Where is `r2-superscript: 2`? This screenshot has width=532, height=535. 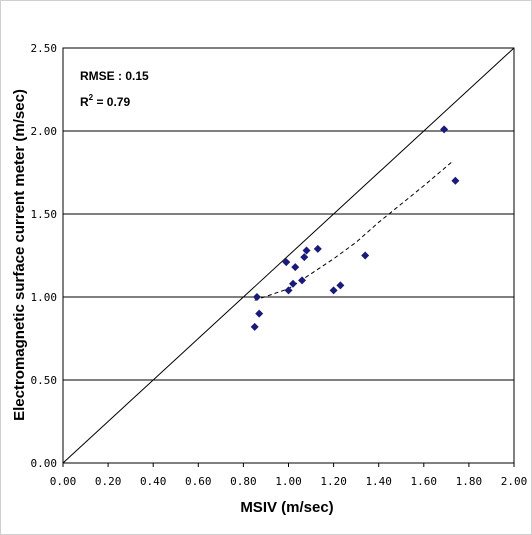
r2-superscript: 2 is located at coordinates (91, 97).